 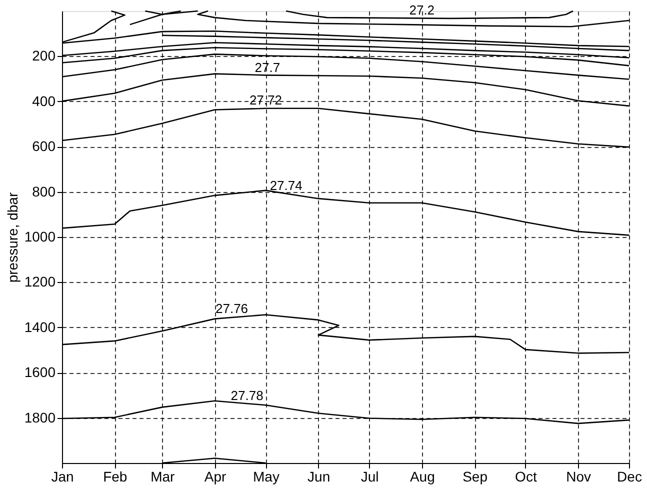 I want to click on x-tick-label: Apr, so click(x=215, y=476).